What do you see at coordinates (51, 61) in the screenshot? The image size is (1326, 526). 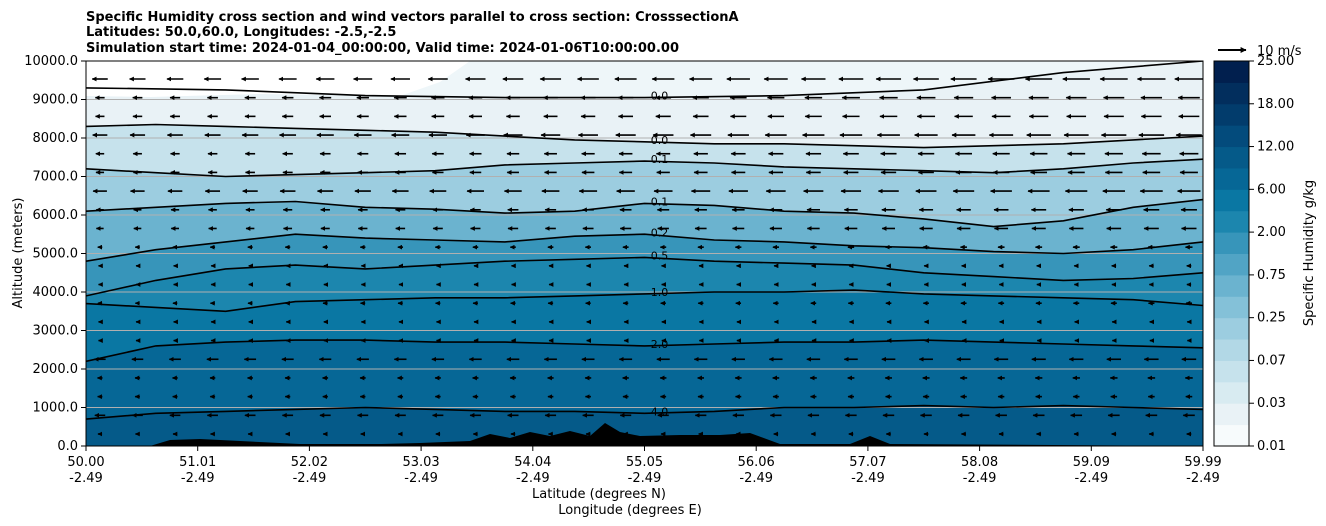 I see `y-tick-label: 10000.0` at bounding box center [51, 61].